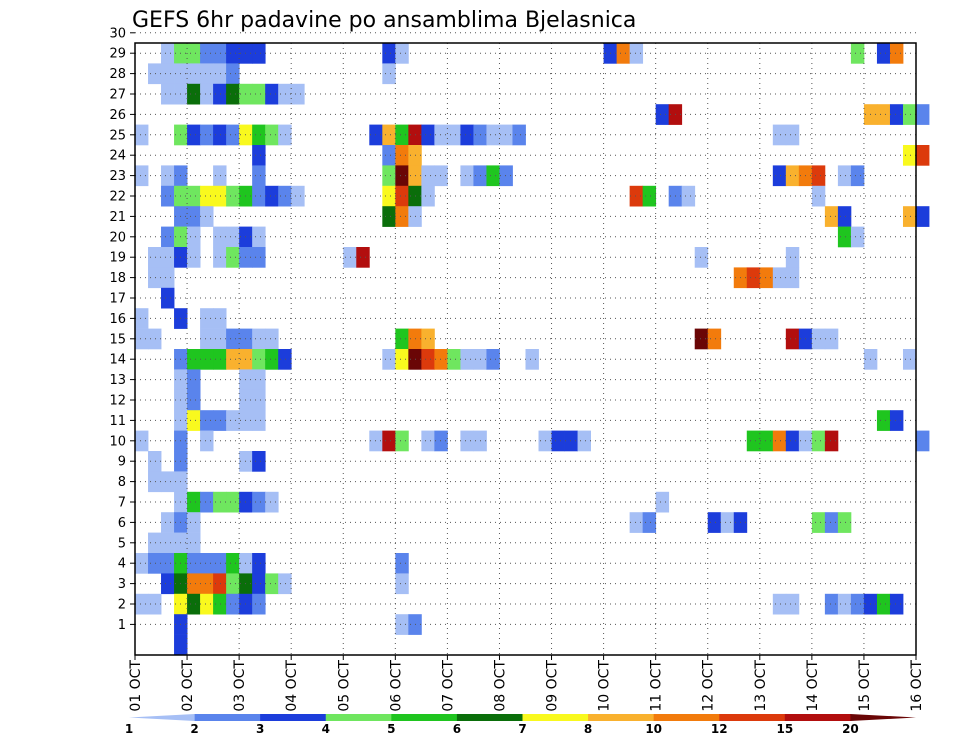  I want to click on y-tick-label: 8, so click(122, 482).